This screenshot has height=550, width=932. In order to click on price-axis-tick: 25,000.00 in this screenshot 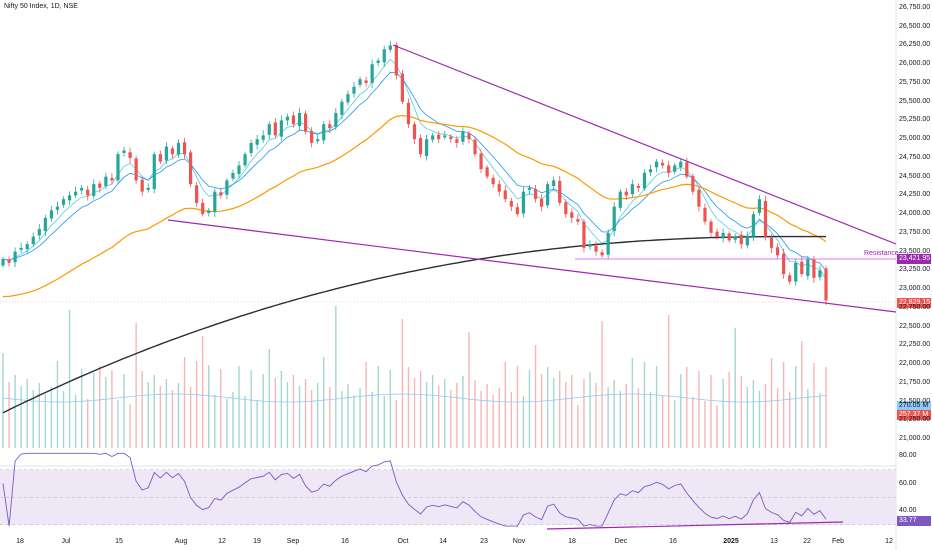, I will do `click(915, 139)`.